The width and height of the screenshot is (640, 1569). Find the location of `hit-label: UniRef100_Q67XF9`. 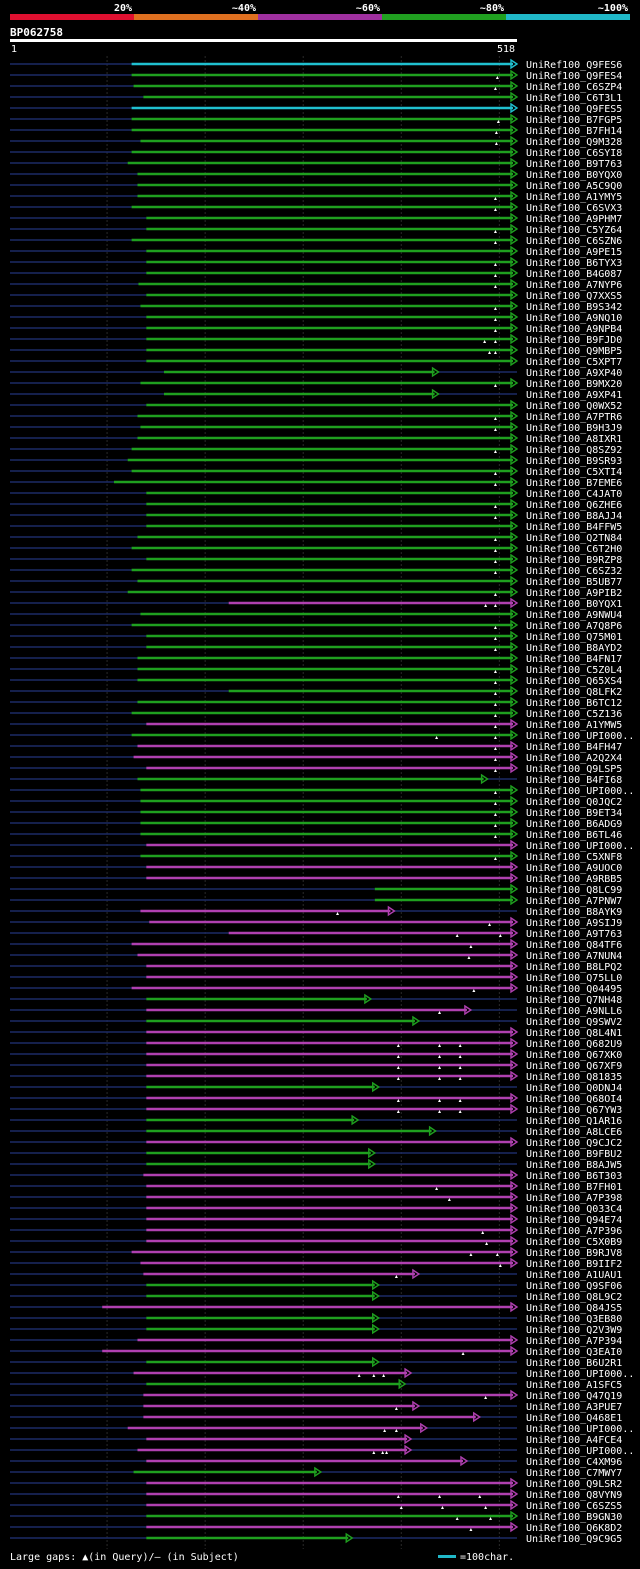

hit-label: UniRef100_Q67XF9 is located at coordinates (574, 1066).